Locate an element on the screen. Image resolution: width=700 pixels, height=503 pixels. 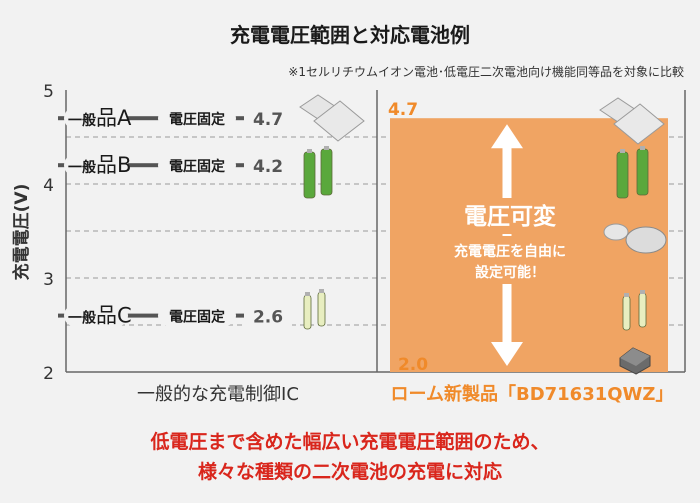
product-name-letter: 品C is located at coordinates (114, 316).